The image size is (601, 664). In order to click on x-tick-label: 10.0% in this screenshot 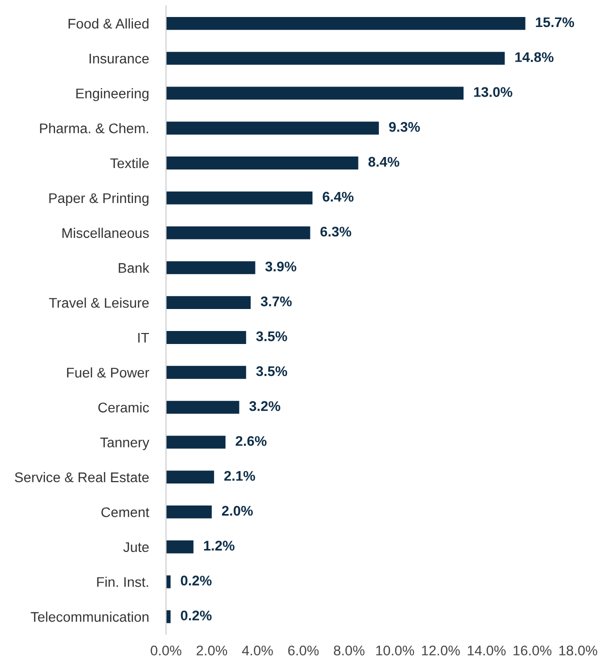, I will do `click(395, 651)`.